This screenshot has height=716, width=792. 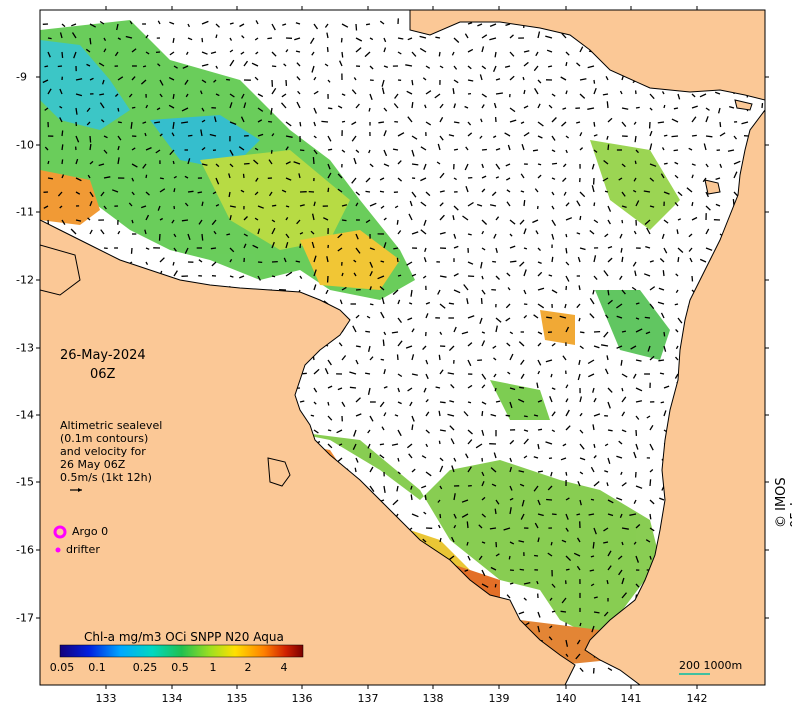 What do you see at coordinates (181, 651) in the screenshot?
I see `colorbar` at bounding box center [181, 651].